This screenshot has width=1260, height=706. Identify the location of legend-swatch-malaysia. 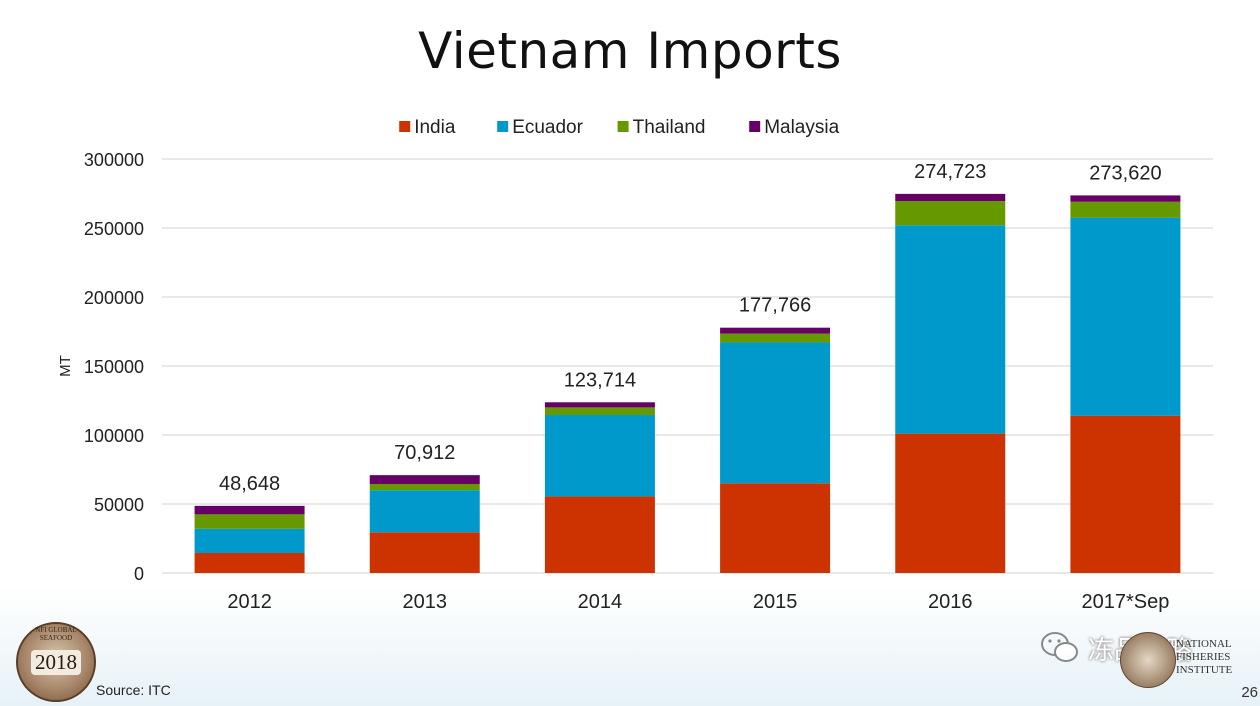
(755, 126).